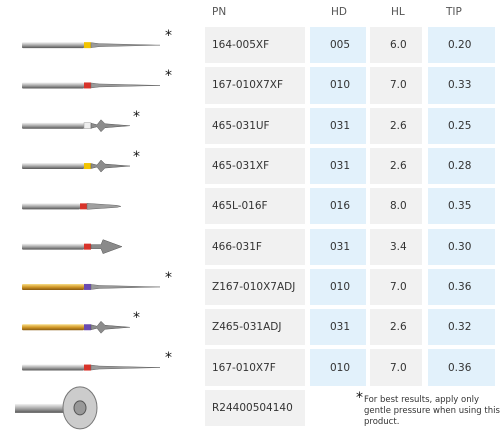 This screenshot has height=443, width=500. I want to click on column-header: PN, so click(219, 12).